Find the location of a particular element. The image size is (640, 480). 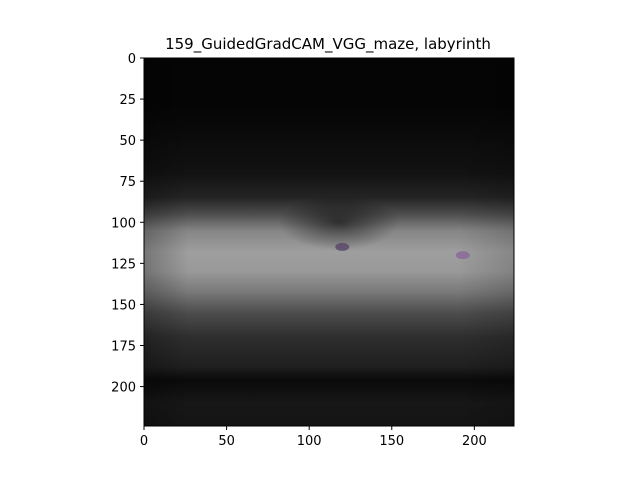

y-tick-label-25: 25 is located at coordinates (127, 100).